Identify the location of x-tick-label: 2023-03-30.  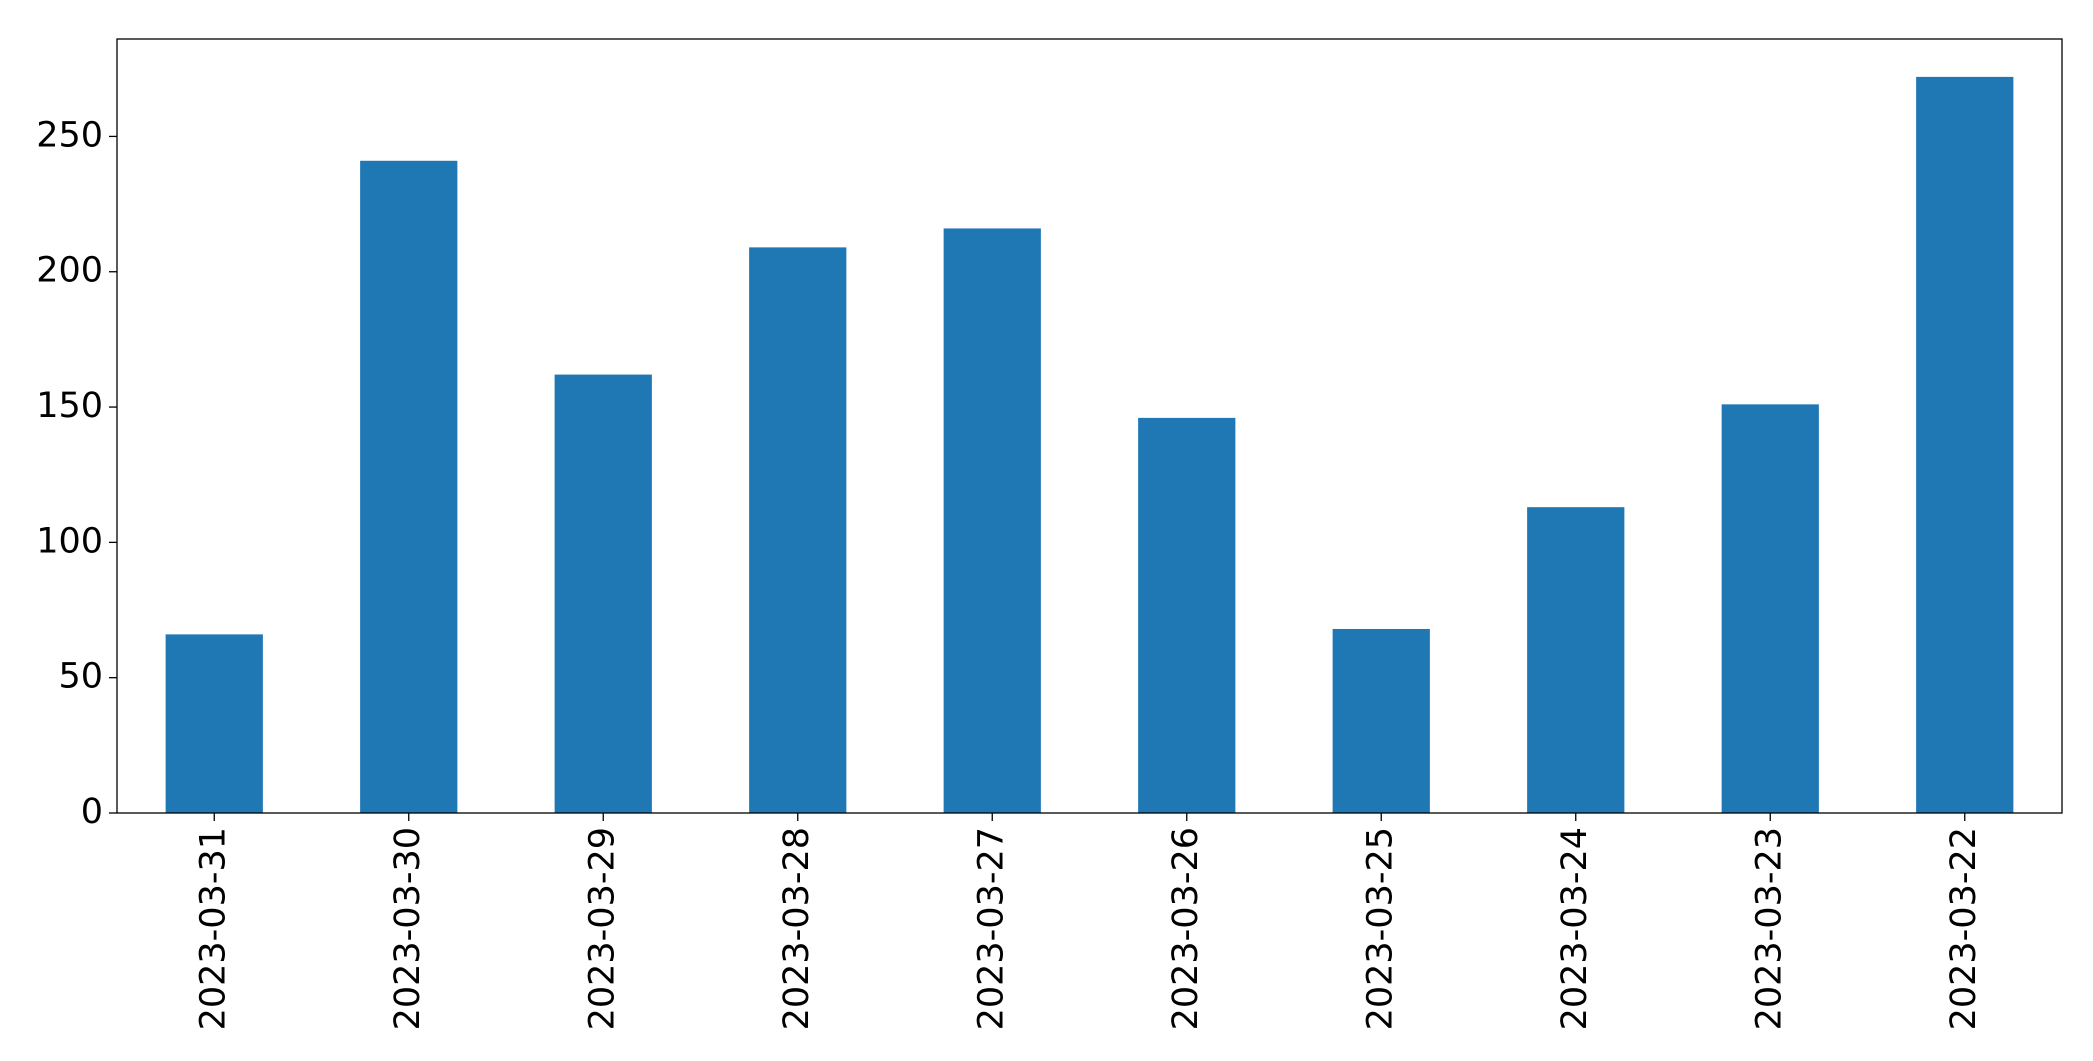
(408, 928).